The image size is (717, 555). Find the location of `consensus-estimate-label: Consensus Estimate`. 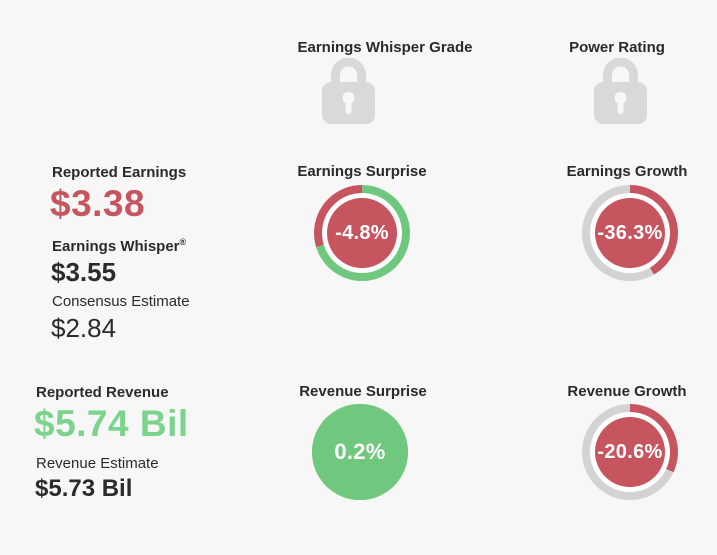

consensus-estimate-label: Consensus Estimate is located at coordinates (121, 301).